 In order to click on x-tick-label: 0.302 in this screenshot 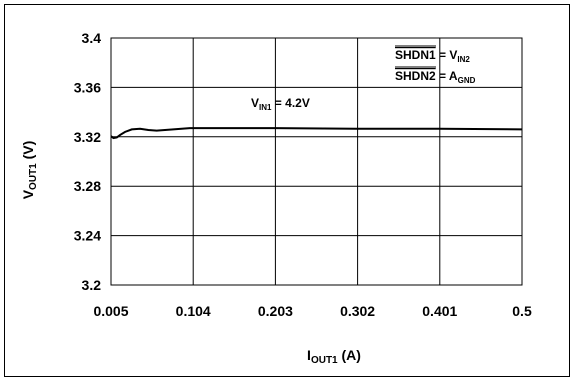, I will do `click(357, 311)`.